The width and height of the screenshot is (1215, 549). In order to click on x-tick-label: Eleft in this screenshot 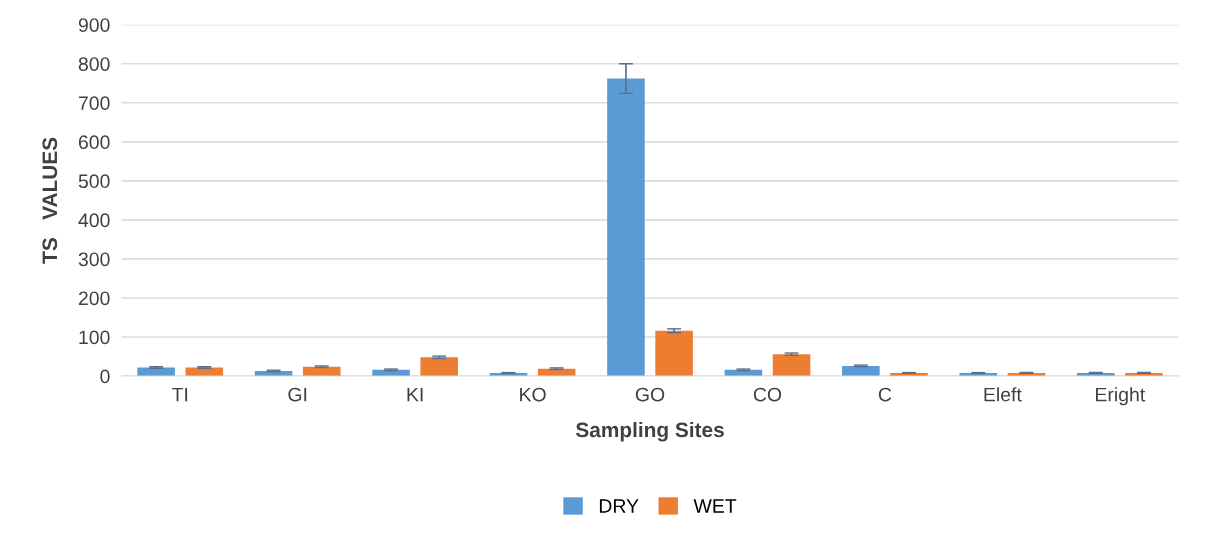, I will do `click(1003, 394)`.